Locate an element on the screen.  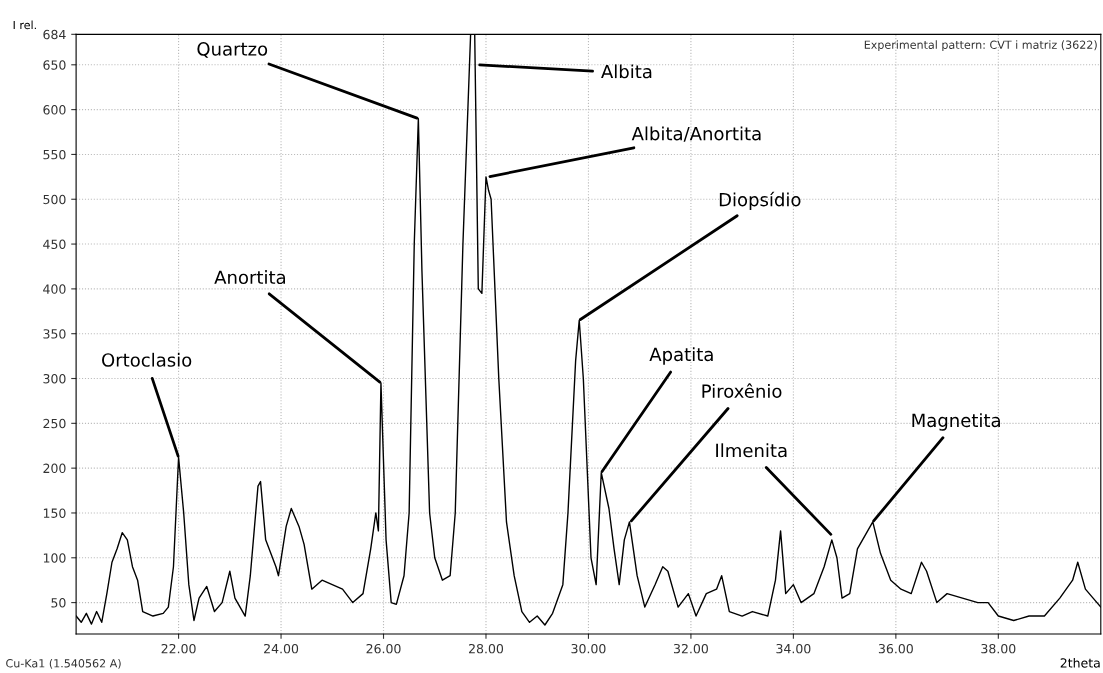
x-tick-label: 38.00 is located at coordinates (998, 648).